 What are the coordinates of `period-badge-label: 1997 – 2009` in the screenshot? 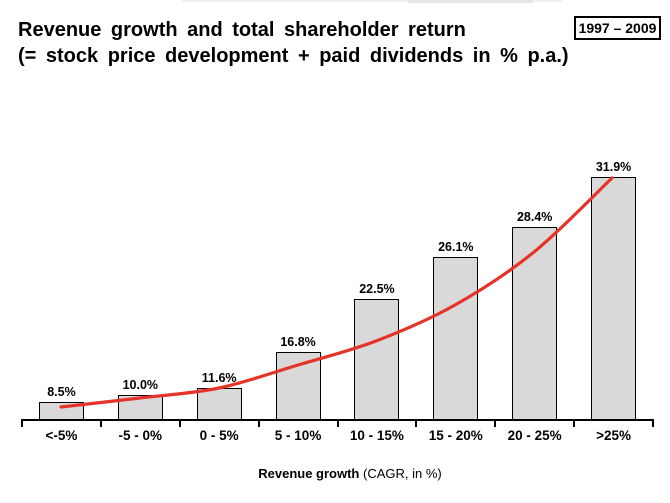 It's located at (617, 28).